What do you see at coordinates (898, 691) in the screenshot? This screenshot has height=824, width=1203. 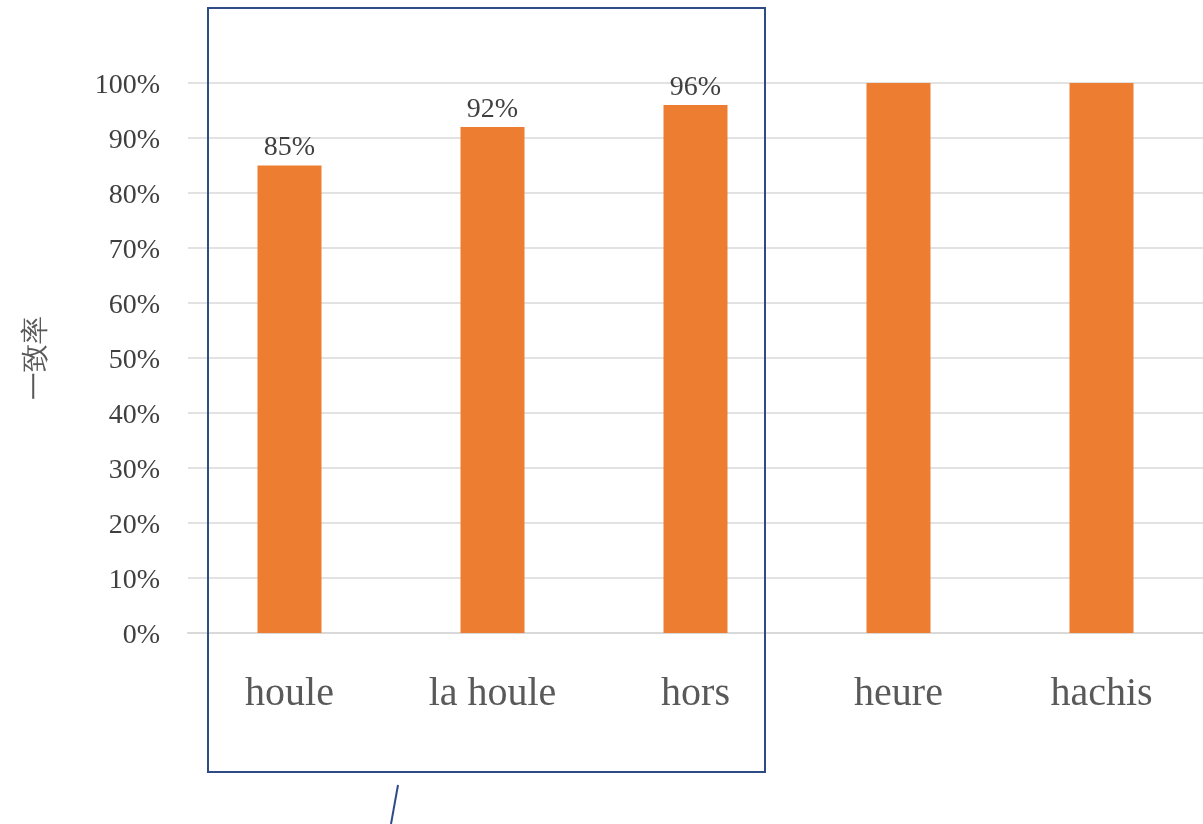 I see `x-tick-label: heure` at bounding box center [898, 691].